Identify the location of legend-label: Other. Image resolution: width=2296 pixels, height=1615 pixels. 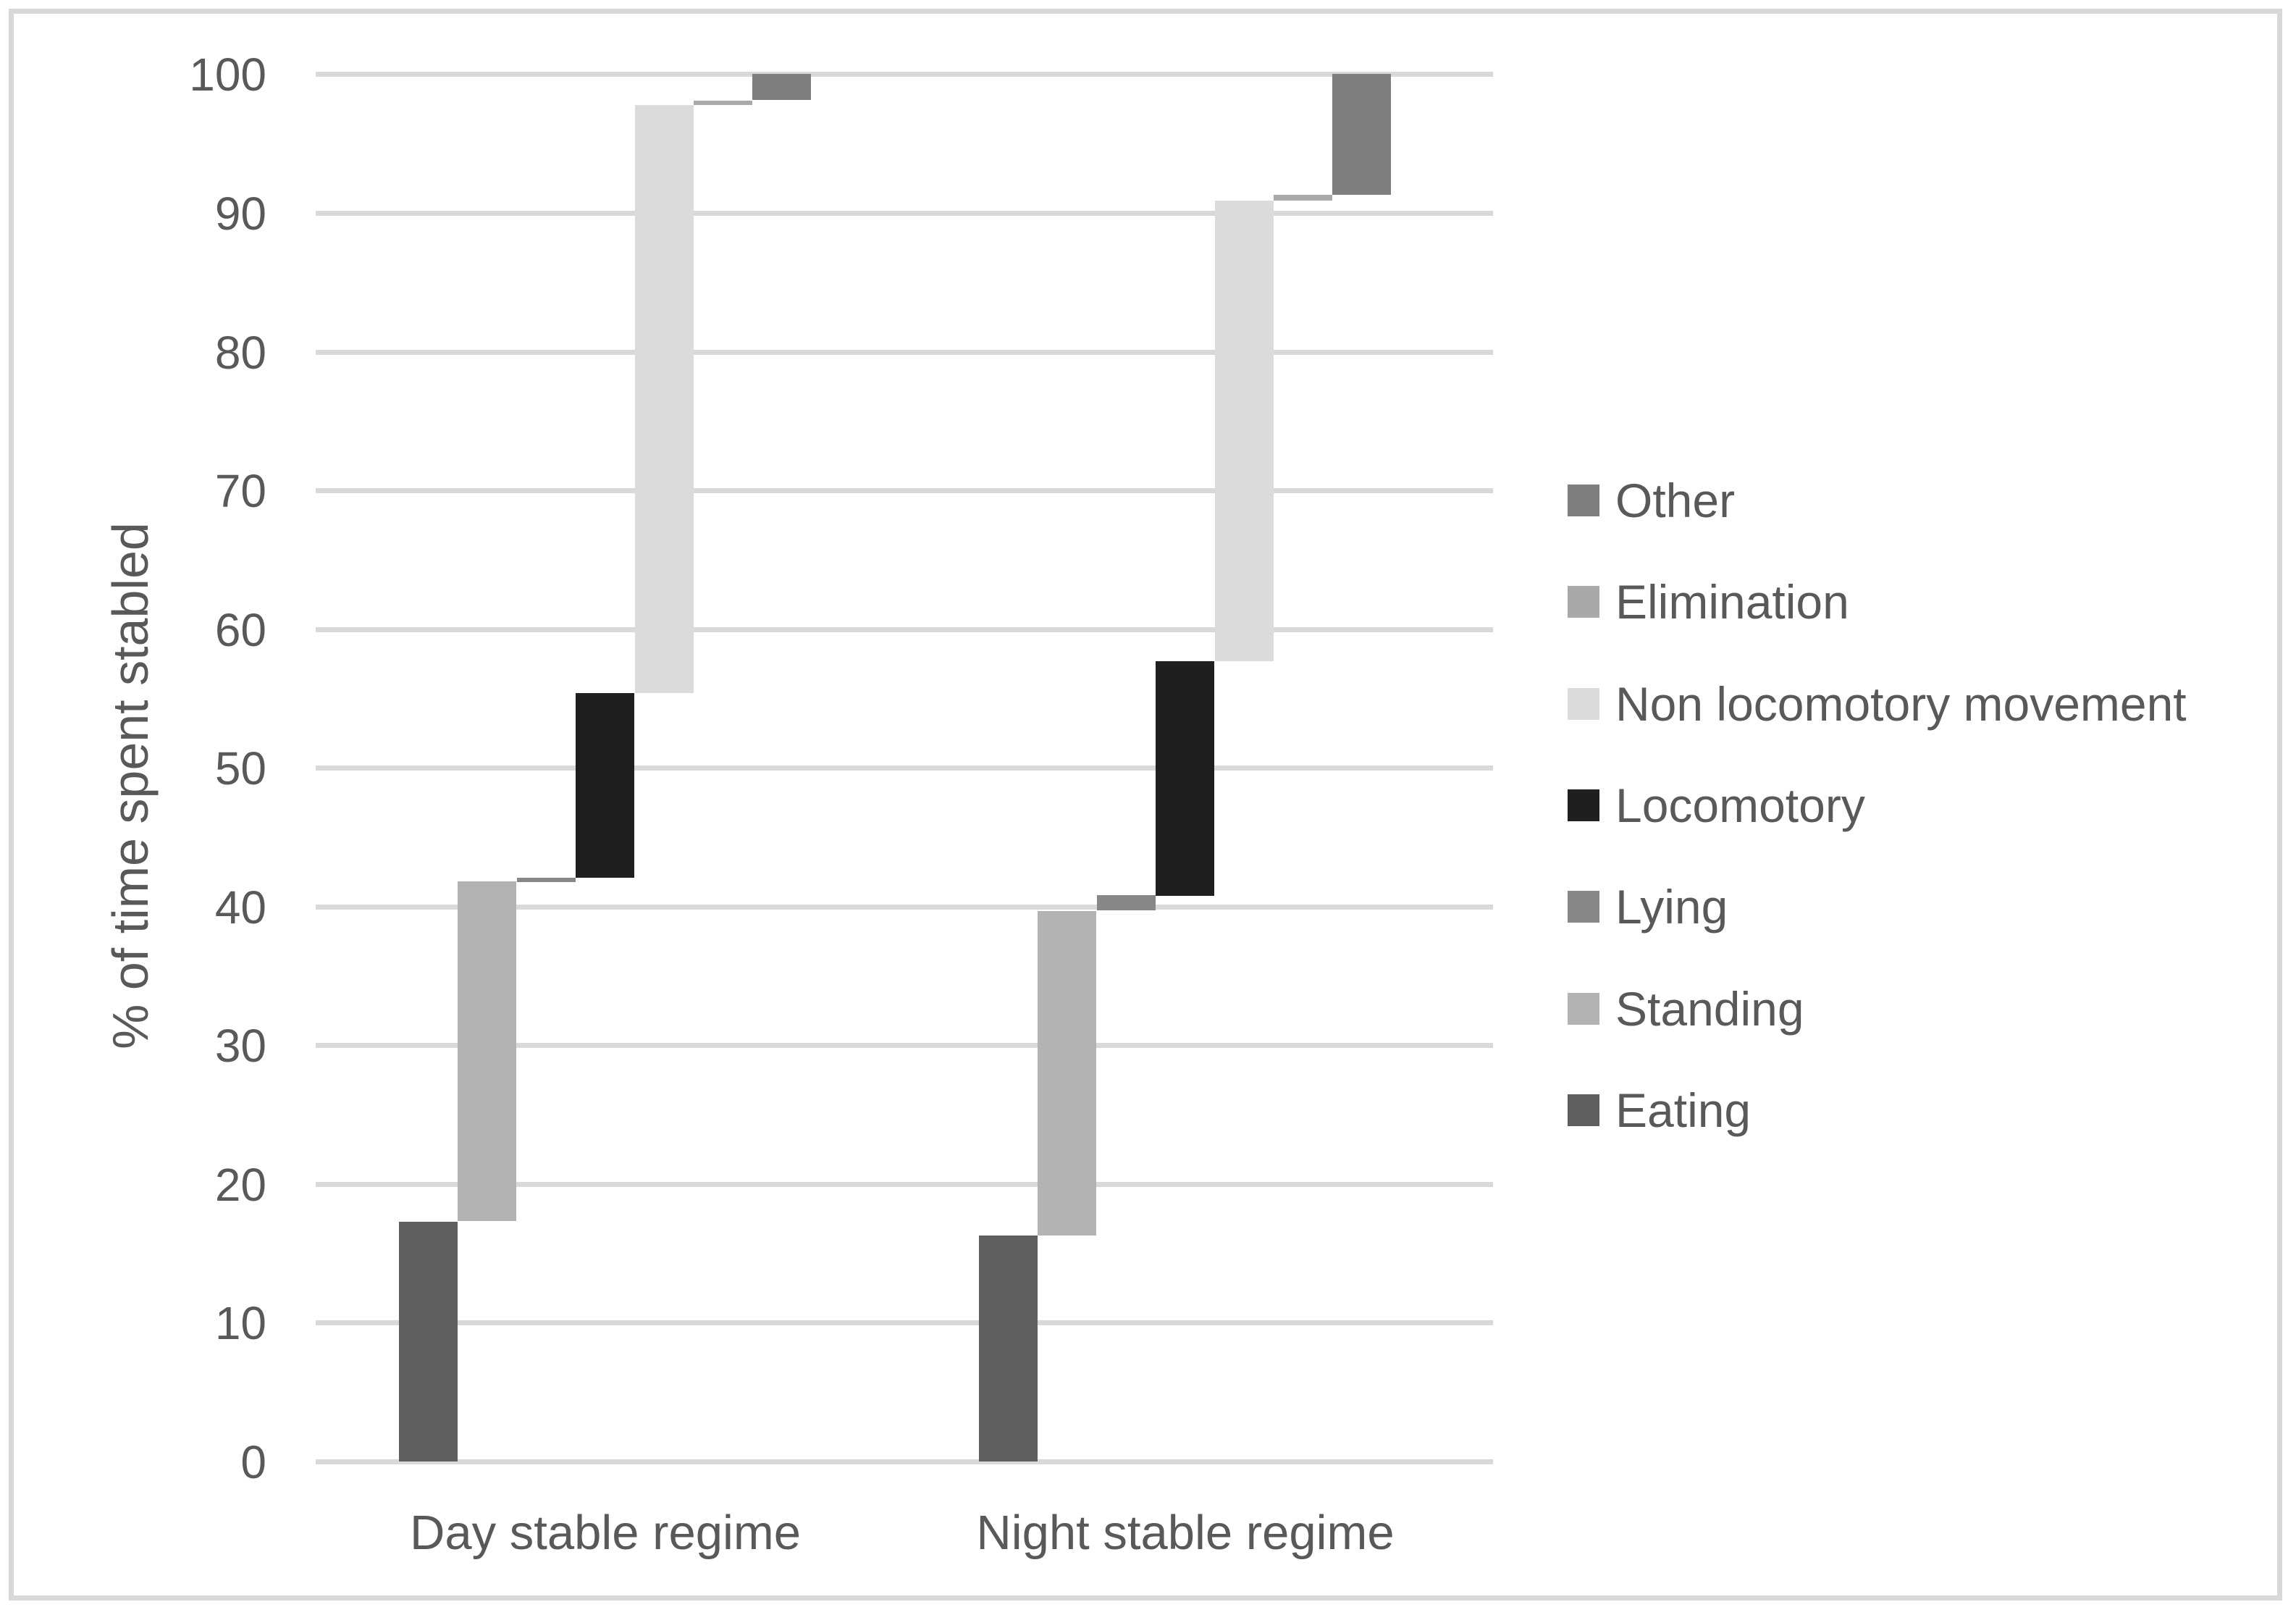
(1676, 500).